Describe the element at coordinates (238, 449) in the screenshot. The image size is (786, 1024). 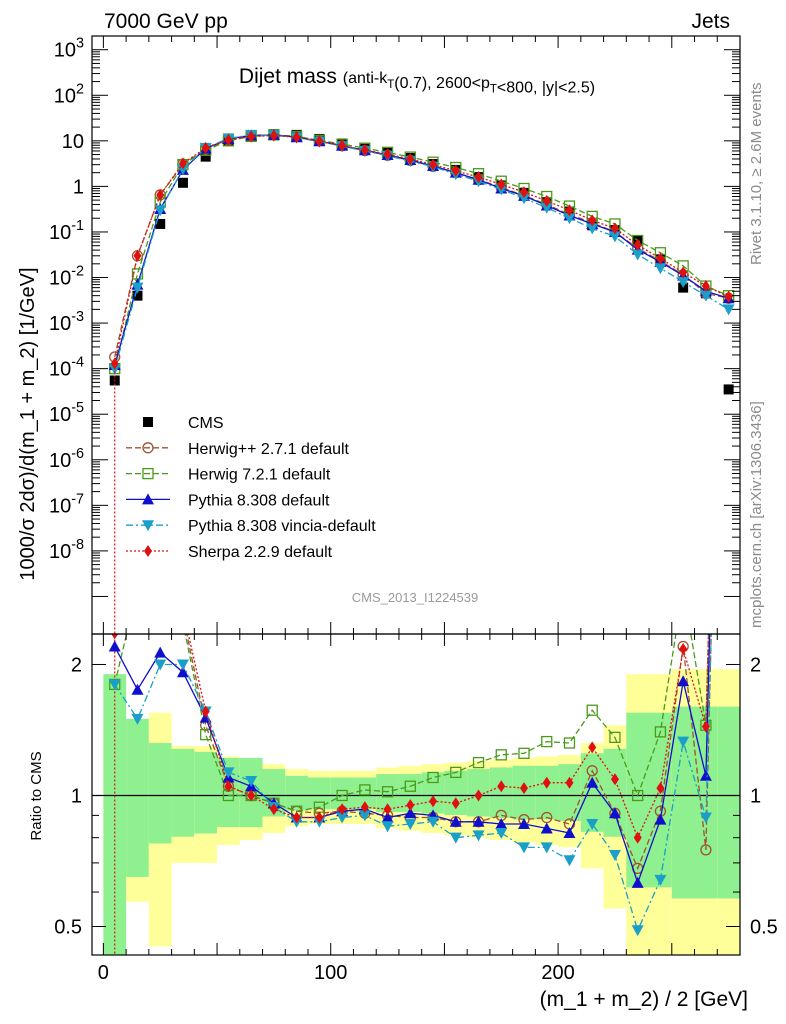
I see `legend-entry: Herwig++ 2.7.1 default` at that location.